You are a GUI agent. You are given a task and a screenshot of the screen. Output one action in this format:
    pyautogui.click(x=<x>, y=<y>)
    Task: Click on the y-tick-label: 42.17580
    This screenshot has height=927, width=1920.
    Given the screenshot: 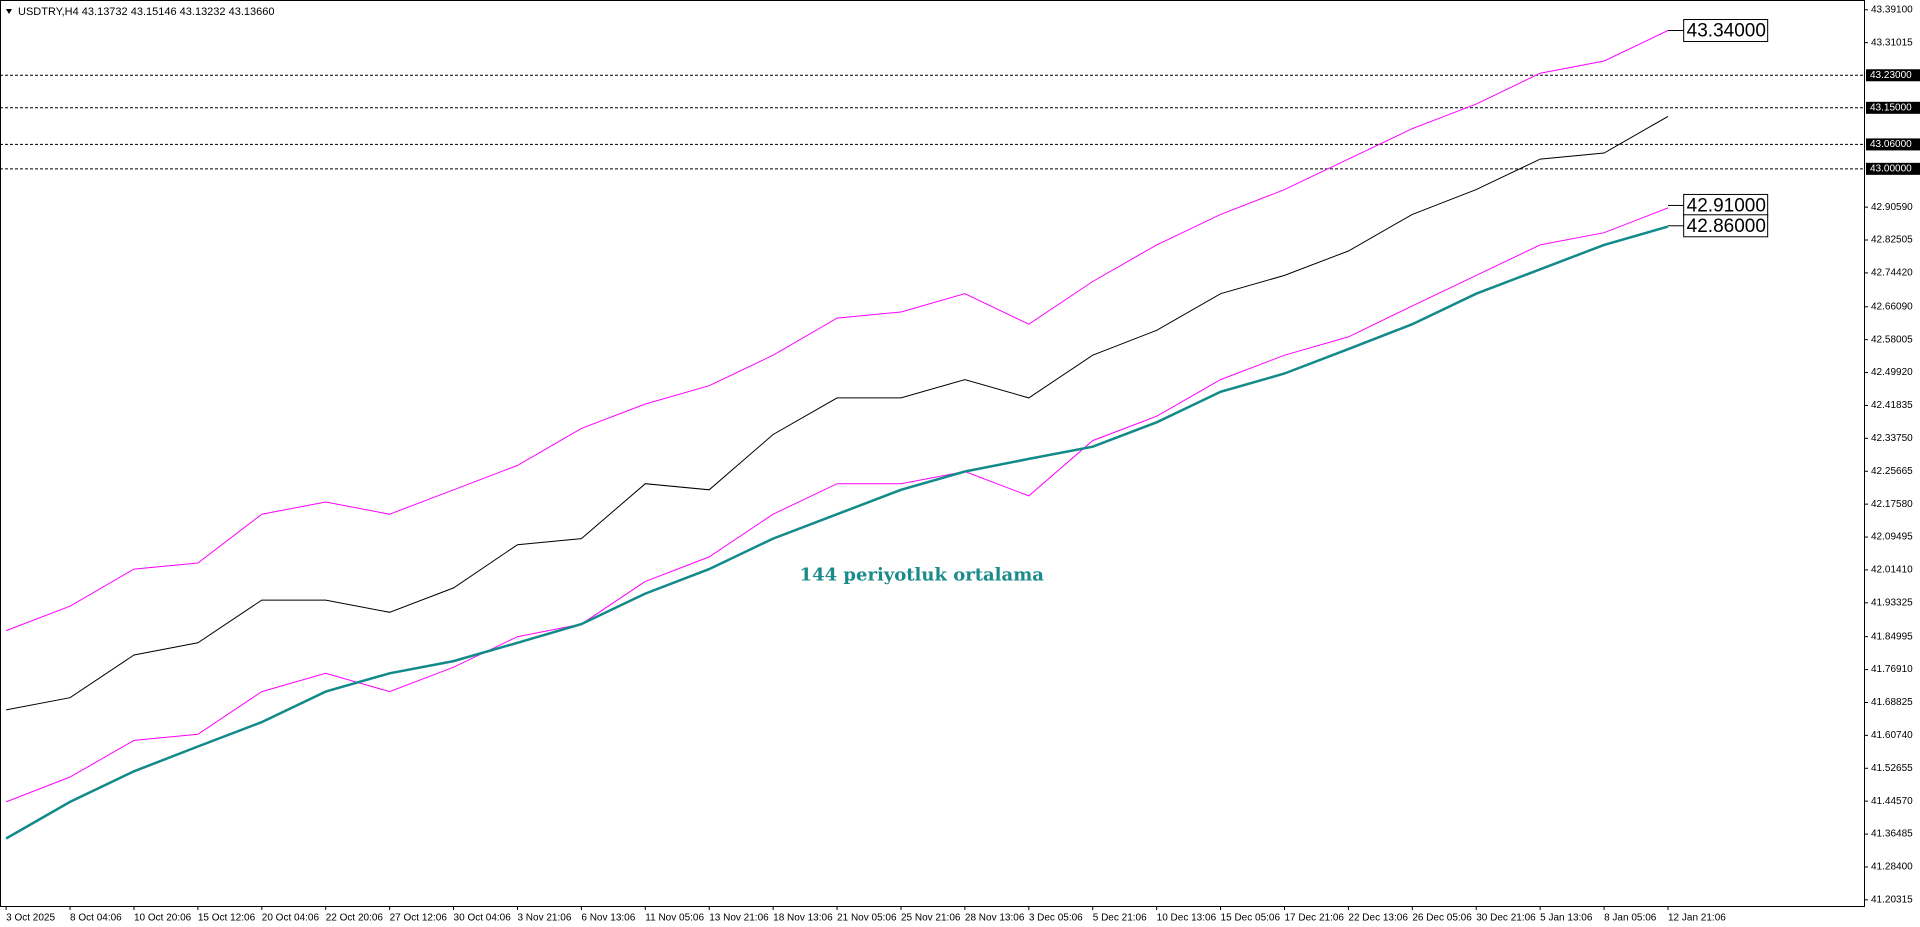 What is the action you would take?
    pyautogui.click(x=1892, y=504)
    